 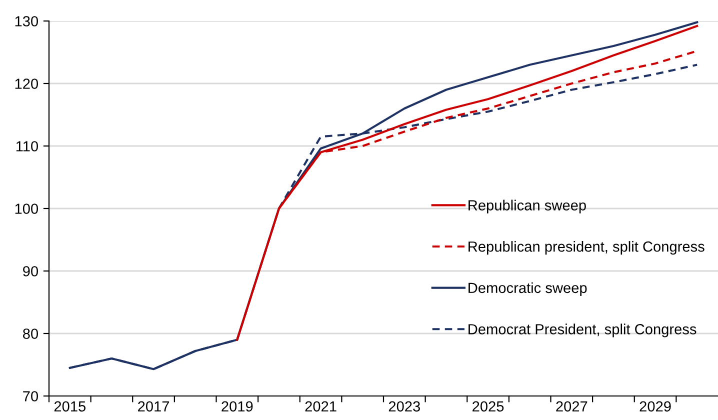 I want to click on y-tick-label: 90, so click(x=30, y=271).